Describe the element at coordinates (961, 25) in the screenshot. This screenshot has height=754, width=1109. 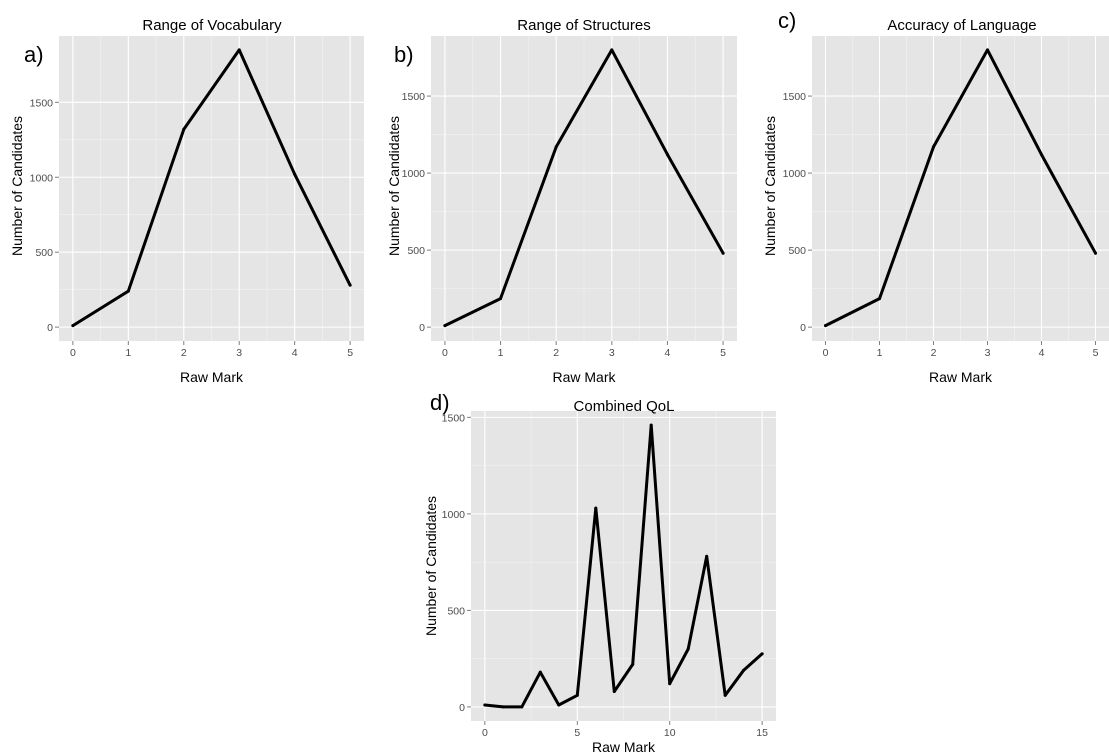
I see `chart-title: Accuracy of Language` at that location.